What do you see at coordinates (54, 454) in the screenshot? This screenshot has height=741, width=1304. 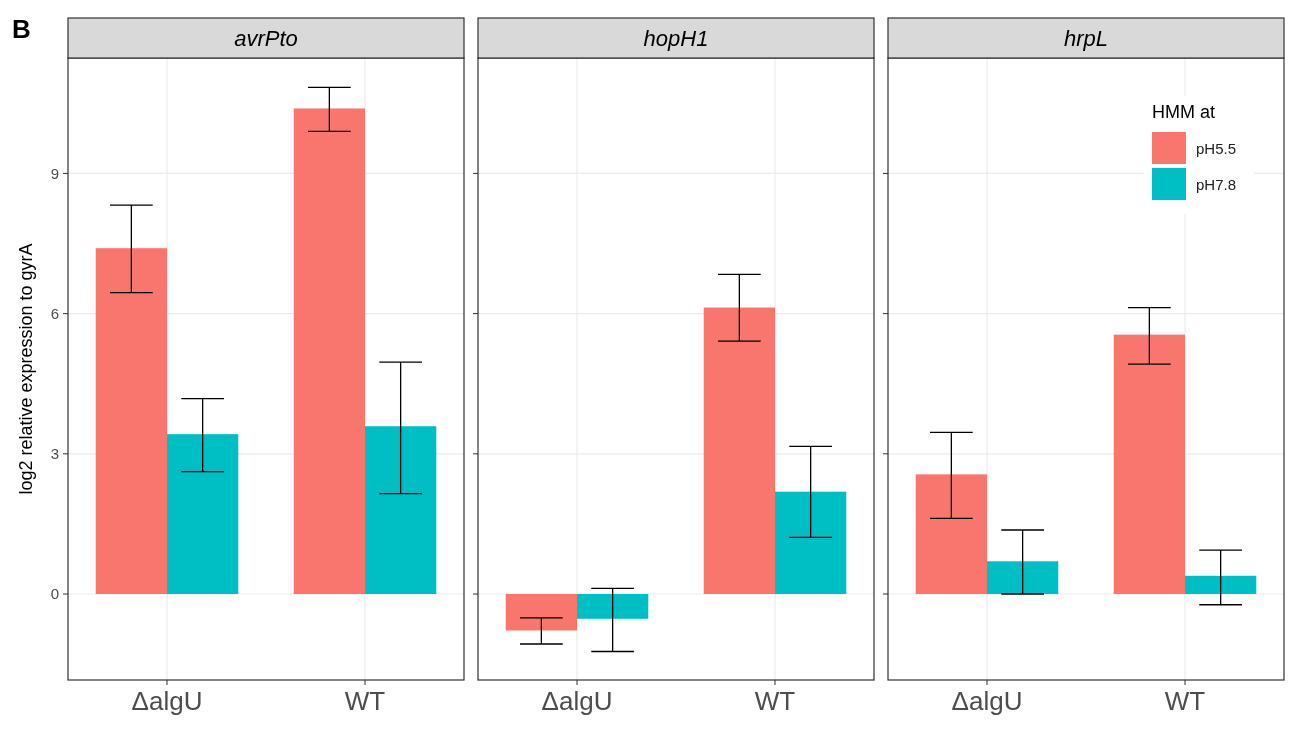 I see `y-tick-label: 3` at bounding box center [54, 454].